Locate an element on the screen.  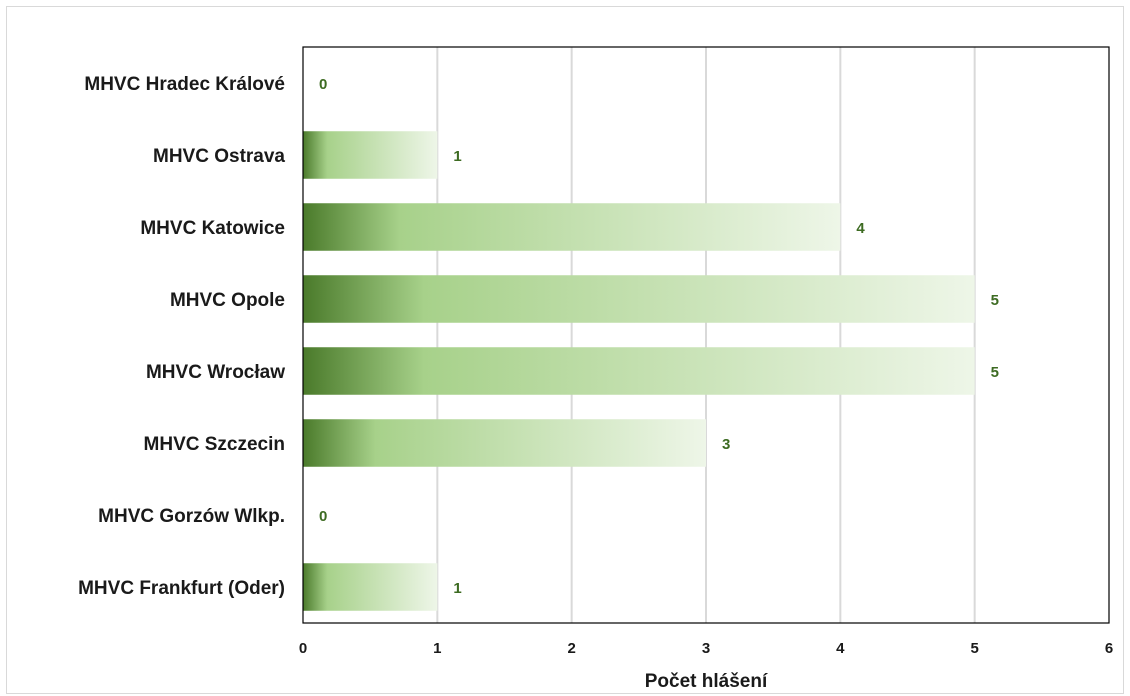
x-tick-label: 5 is located at coordinates (974, 648).